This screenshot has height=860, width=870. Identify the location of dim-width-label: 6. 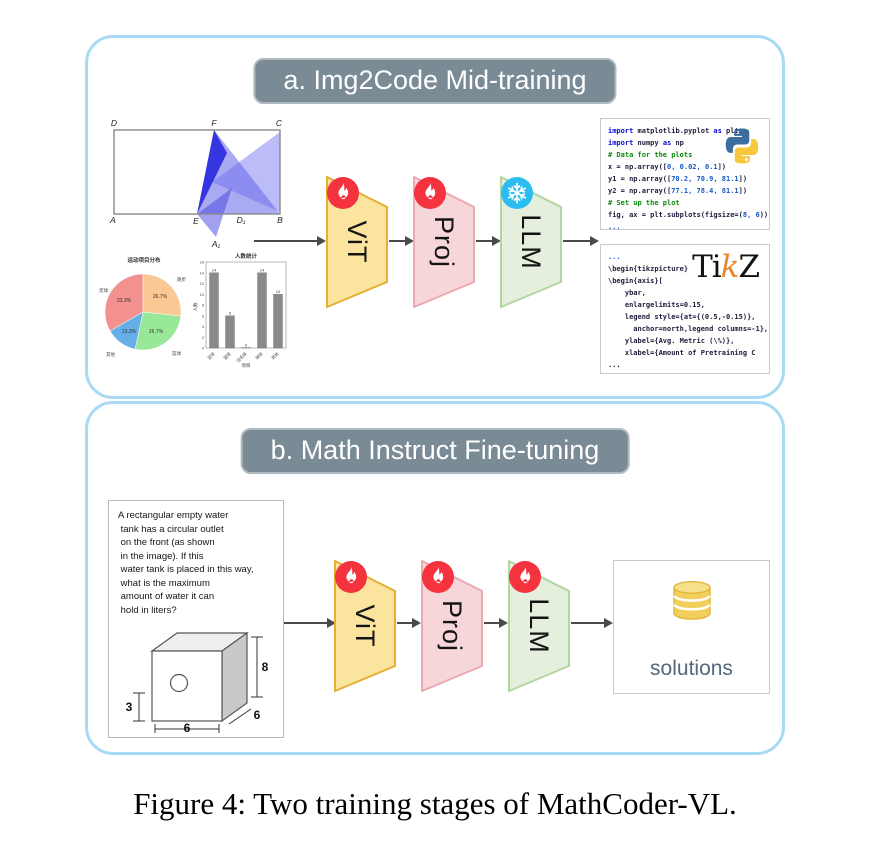
(187, 727).